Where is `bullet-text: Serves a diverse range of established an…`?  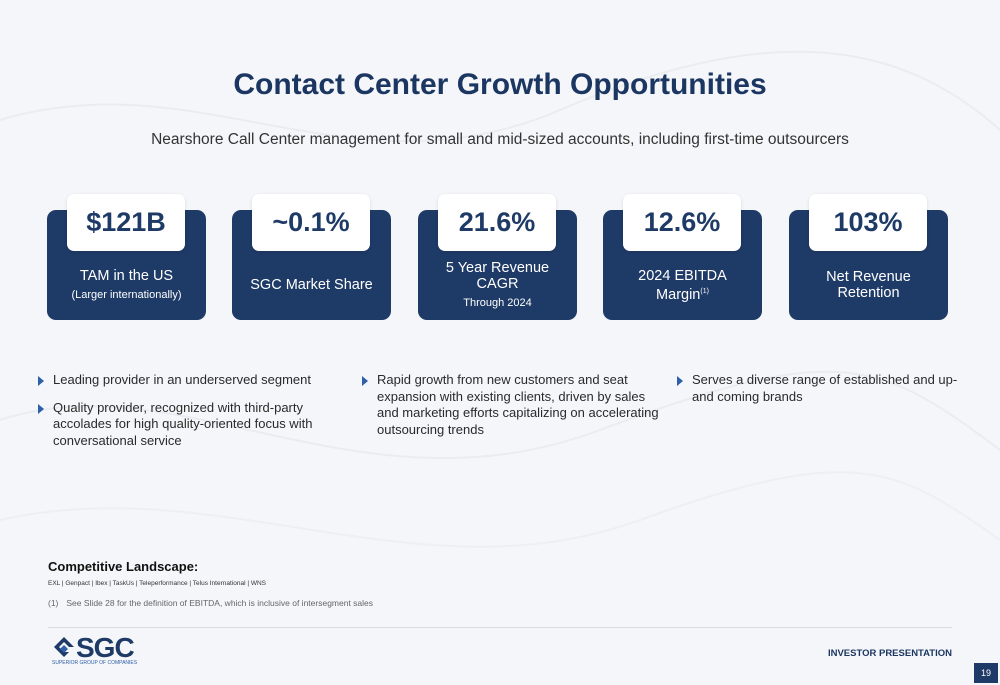
bullet-text: Serves a diverse range of established an… is located at coordinates (825, 388).